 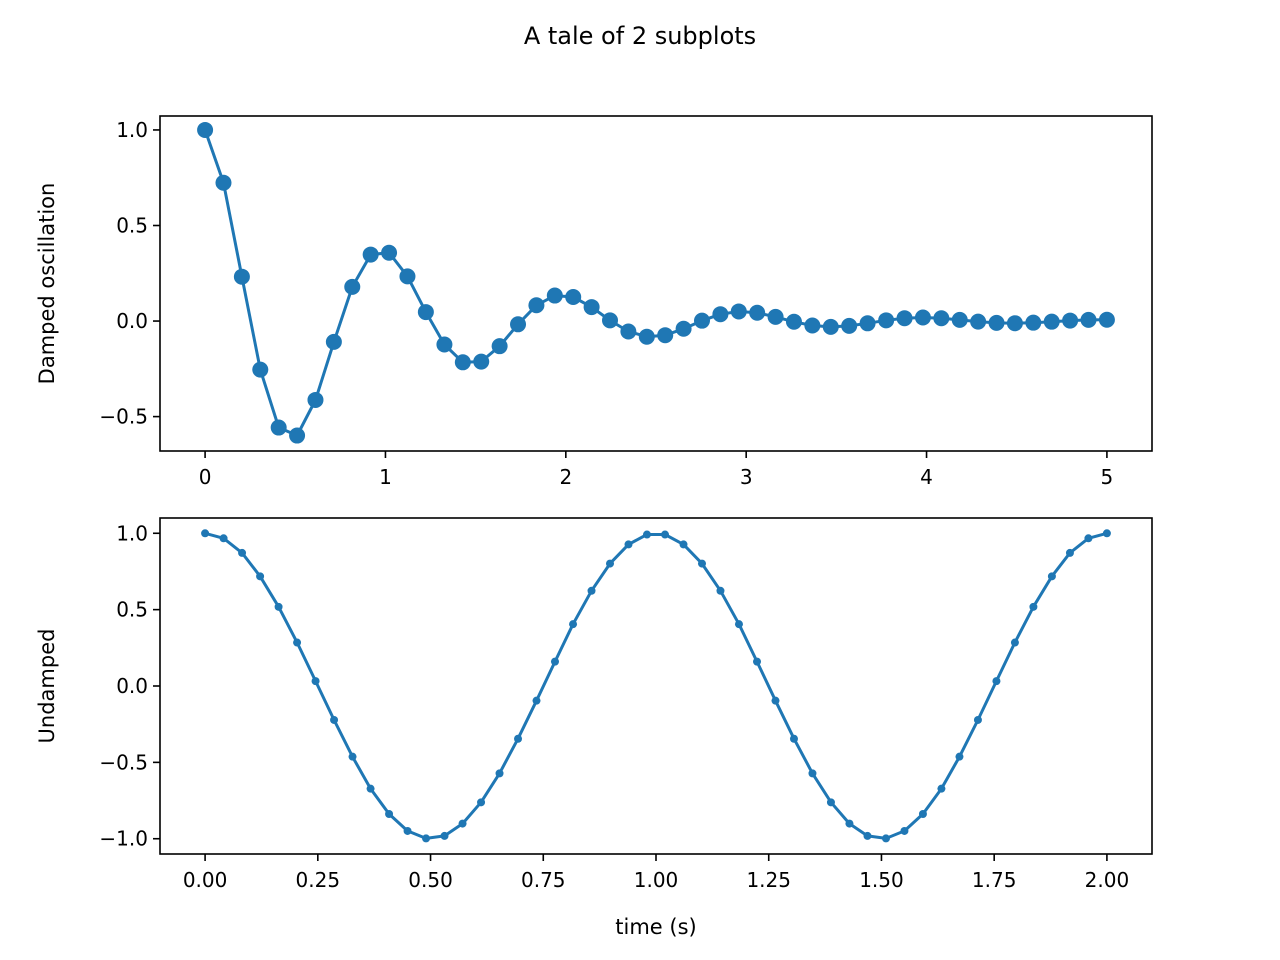 I want to click on x-tick-label: 5, so click(x=1107, y=477).